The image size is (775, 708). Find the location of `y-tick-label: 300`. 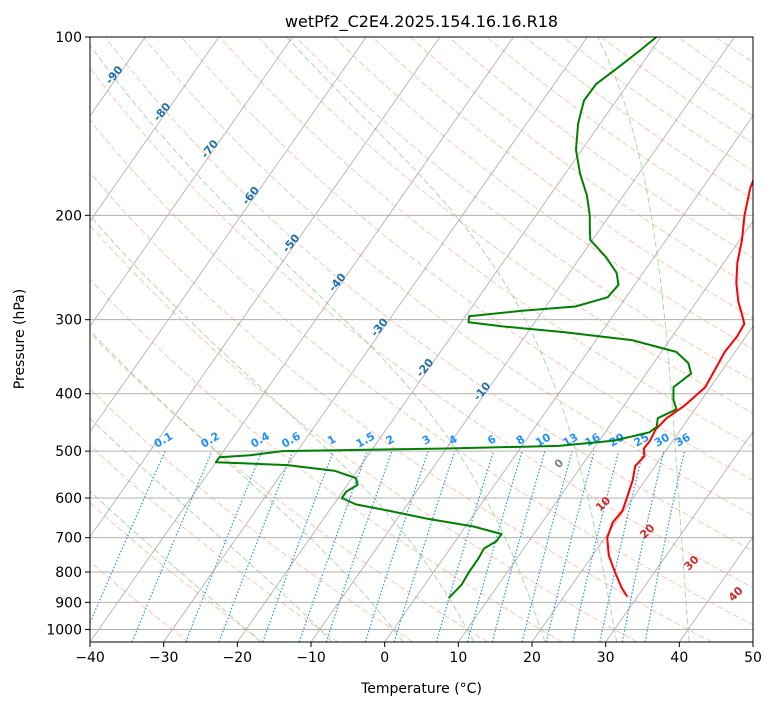

y-tick-label: 300 is located at coordinates (68, 321).